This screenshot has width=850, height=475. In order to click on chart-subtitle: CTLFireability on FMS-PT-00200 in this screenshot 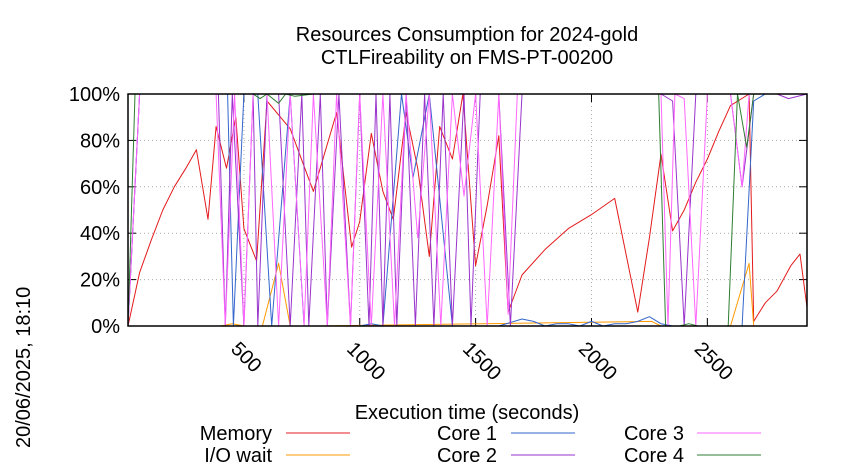, I will do `click(467, 58)`.